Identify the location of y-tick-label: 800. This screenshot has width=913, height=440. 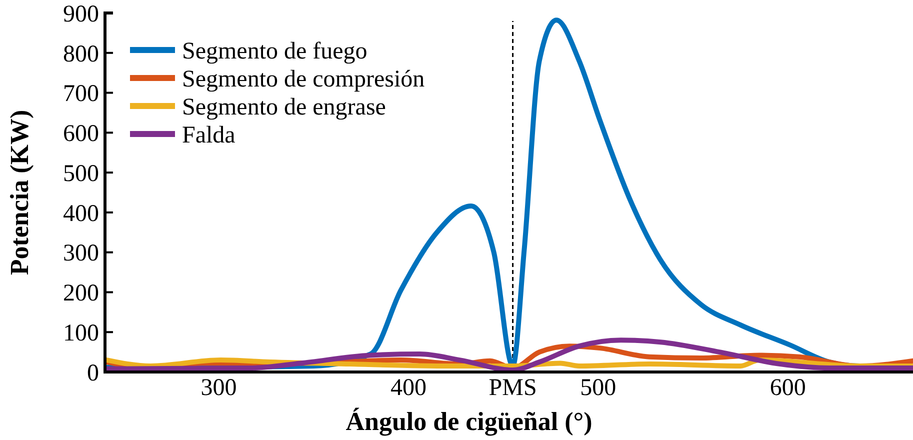
(81, 54).